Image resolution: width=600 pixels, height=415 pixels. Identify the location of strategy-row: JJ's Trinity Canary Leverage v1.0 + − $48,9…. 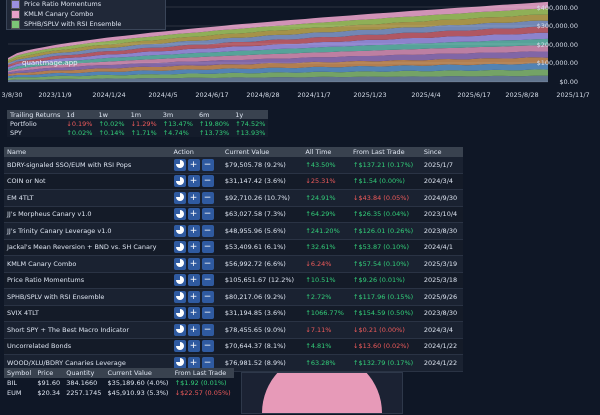
(233, 231).